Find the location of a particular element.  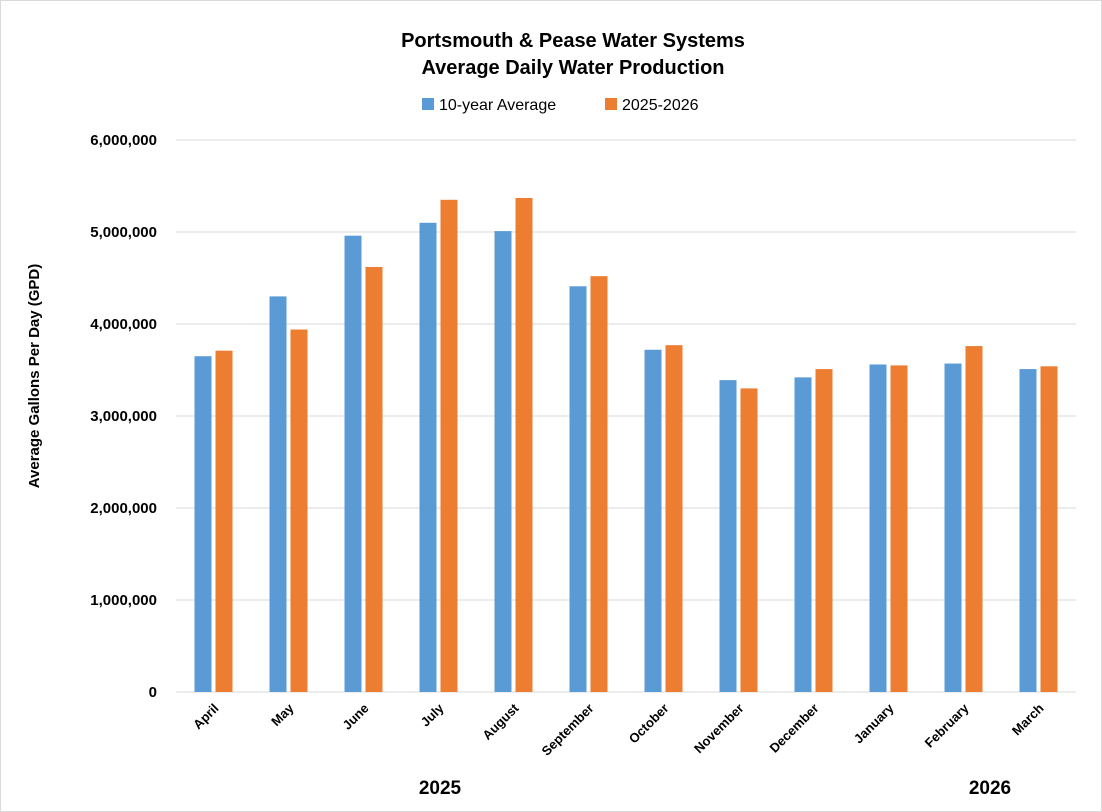

bar-10-year-average-may is located at coordinates (278, 494).